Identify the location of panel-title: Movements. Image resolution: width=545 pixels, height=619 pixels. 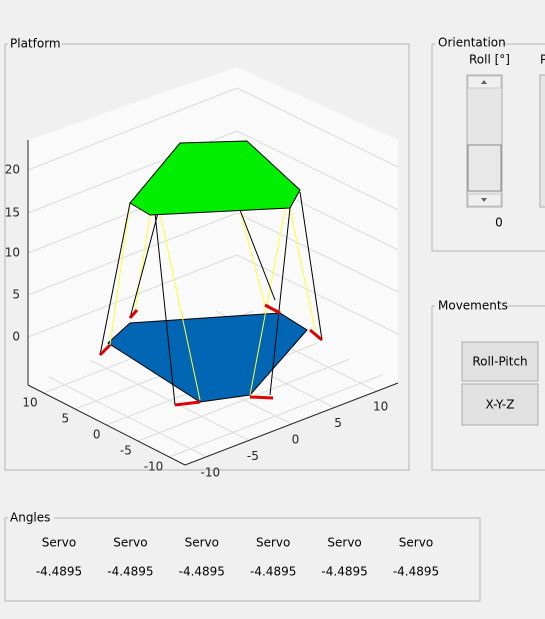
(473, 306).